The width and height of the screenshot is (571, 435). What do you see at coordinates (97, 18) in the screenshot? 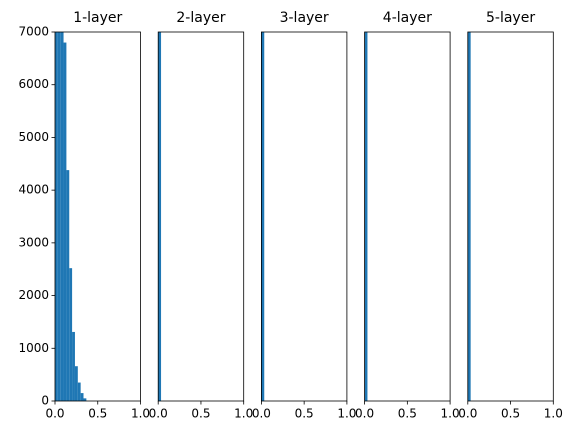
I see `subplot-title: 1-layer` at bounding box center [97, 18].